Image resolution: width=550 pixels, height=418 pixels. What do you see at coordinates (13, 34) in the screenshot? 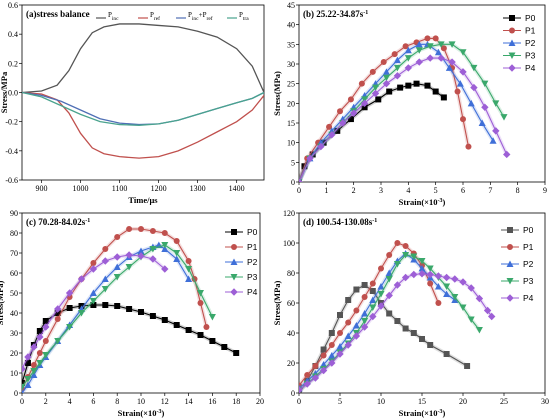
I see `y-tick-label: 0.4` at bounding box center [13, 34].